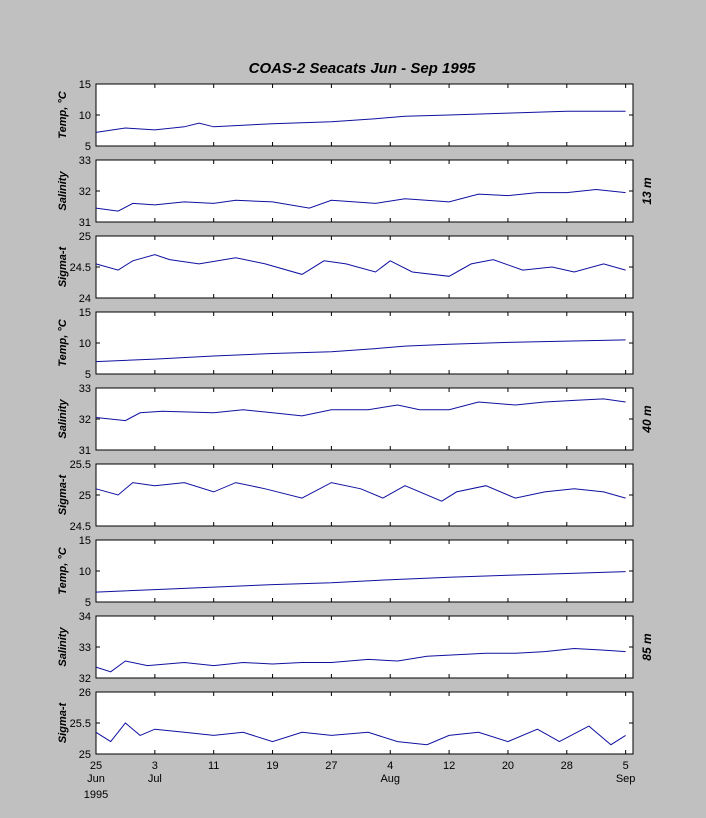 This screenshot has width=706, height=818. I want to click on x-tick-label: 5, so click(626, 766).